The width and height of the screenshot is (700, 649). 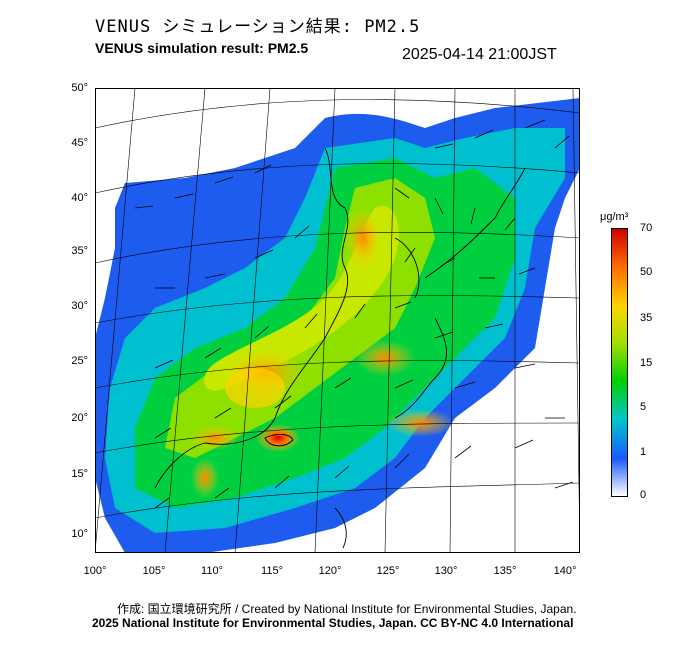 I want to click on lon-label-115: 115°, so click(x=272, y=571).